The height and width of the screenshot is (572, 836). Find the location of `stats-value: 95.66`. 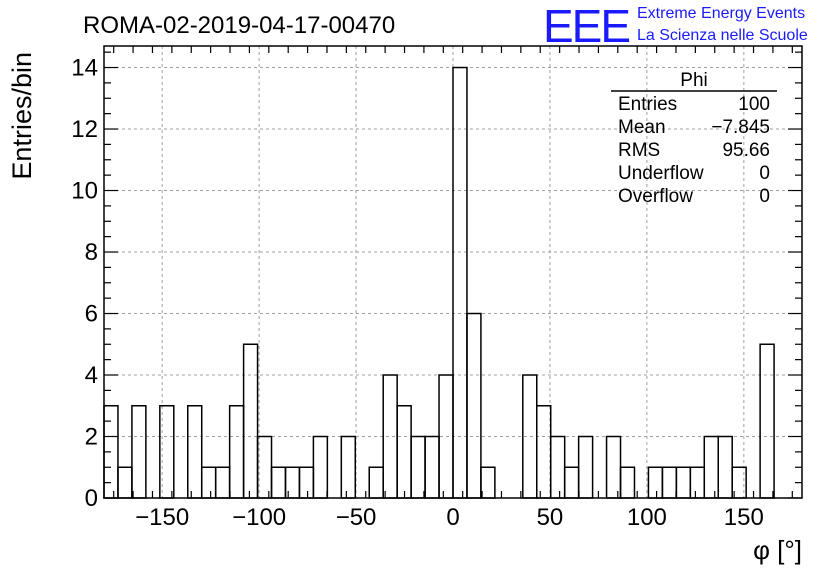

stats-value: 95.66 is located at coordinates (746, 150).